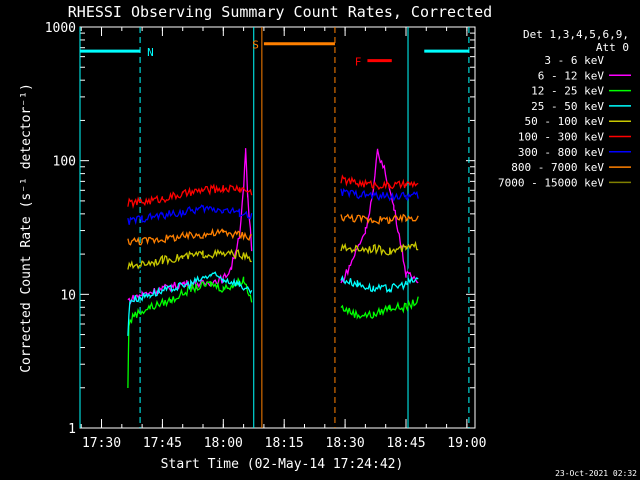  What do you see at coordinates (574, 60) in the screenshot?
I see `legend-entry-label: 3 - 6 keV` at bounding box center [574, 60].